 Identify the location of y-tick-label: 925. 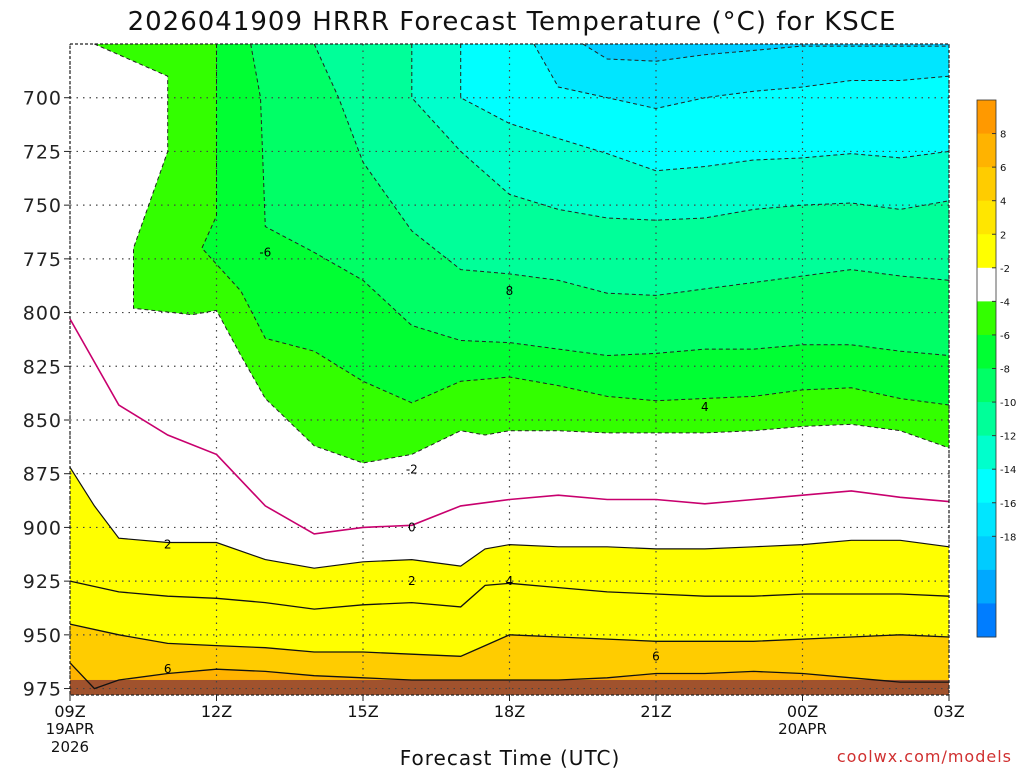
(42, 582).